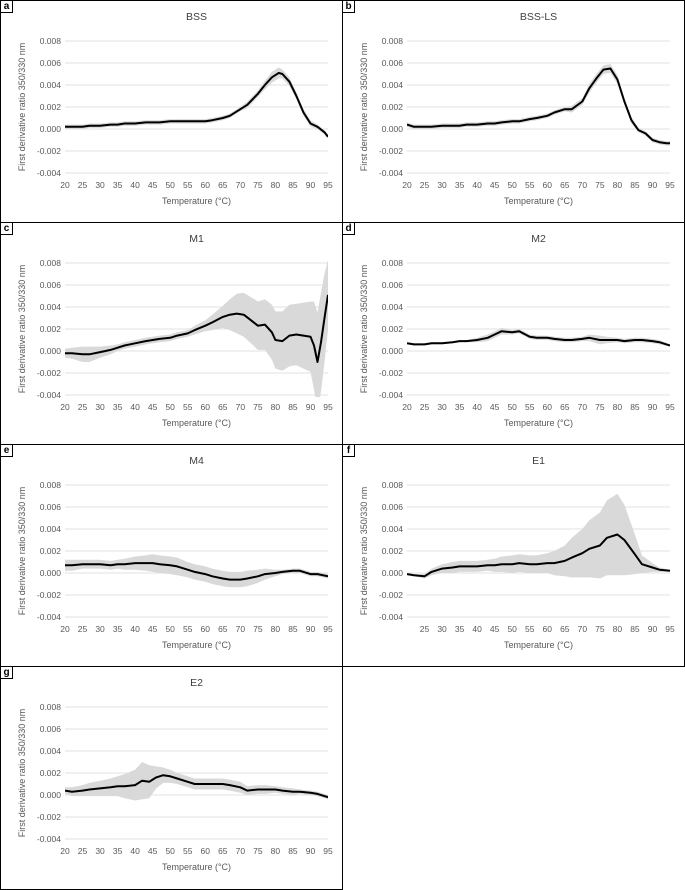 This screenshot has height=890, width=685. Describe the element at coordinates (7, 451) in the screenshot. I see `panel-letter: e` at that location.